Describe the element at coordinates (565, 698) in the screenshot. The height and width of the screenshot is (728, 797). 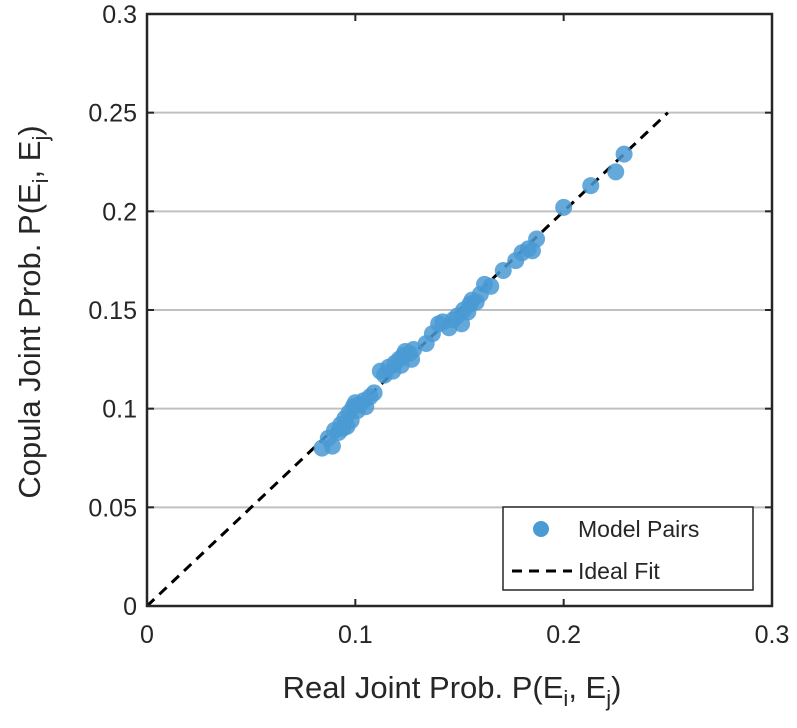
I see `x-axis-title-sub-i: i` at that location.